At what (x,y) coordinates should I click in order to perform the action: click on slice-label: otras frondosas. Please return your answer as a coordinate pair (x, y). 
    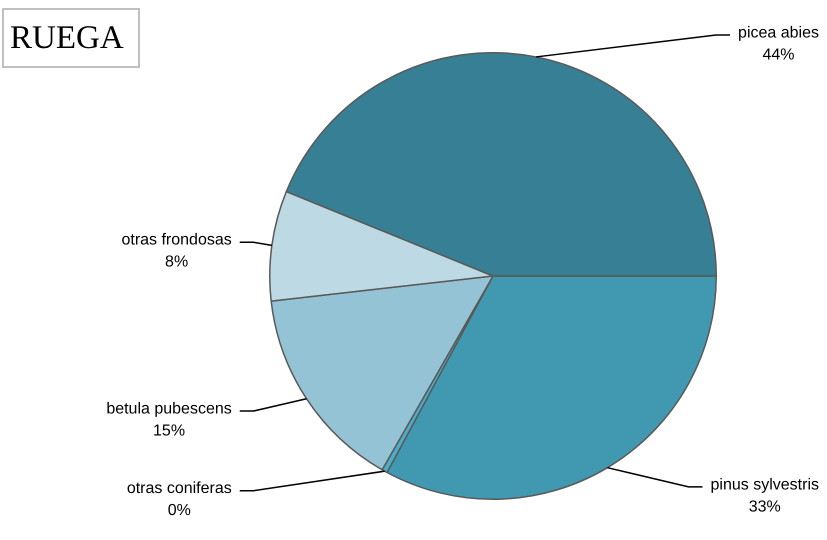
    Looking at the image, I should click on (176, 240).